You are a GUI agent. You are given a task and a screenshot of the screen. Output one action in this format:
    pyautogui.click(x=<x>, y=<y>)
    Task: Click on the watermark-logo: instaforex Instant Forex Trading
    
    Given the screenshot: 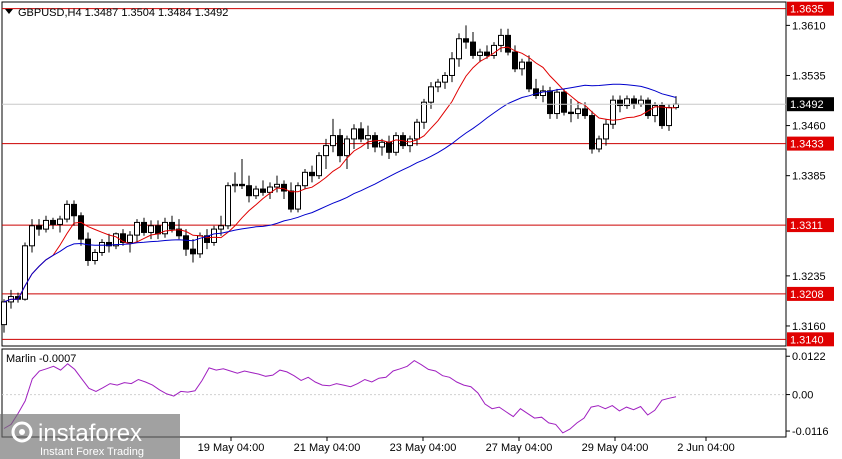 What is the action you would take?
    pyautogui.click(x=90, y=436)
    